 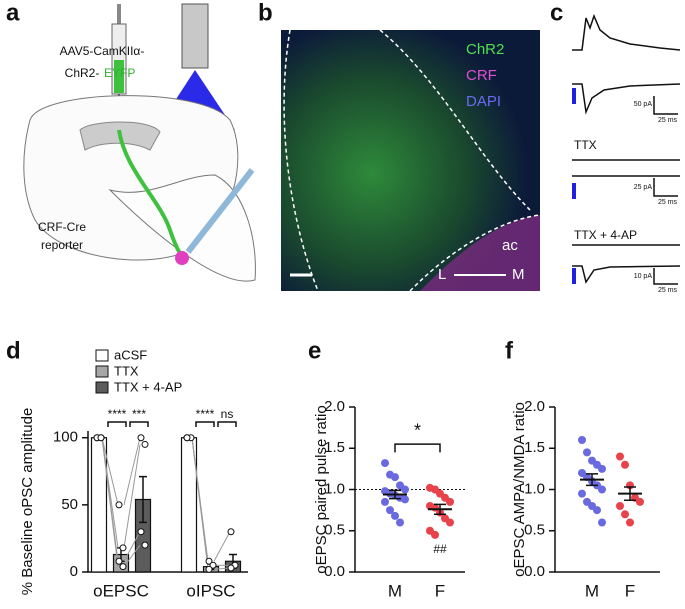 I want to click on channel-label: ChR2, so click(x=485, y=49).